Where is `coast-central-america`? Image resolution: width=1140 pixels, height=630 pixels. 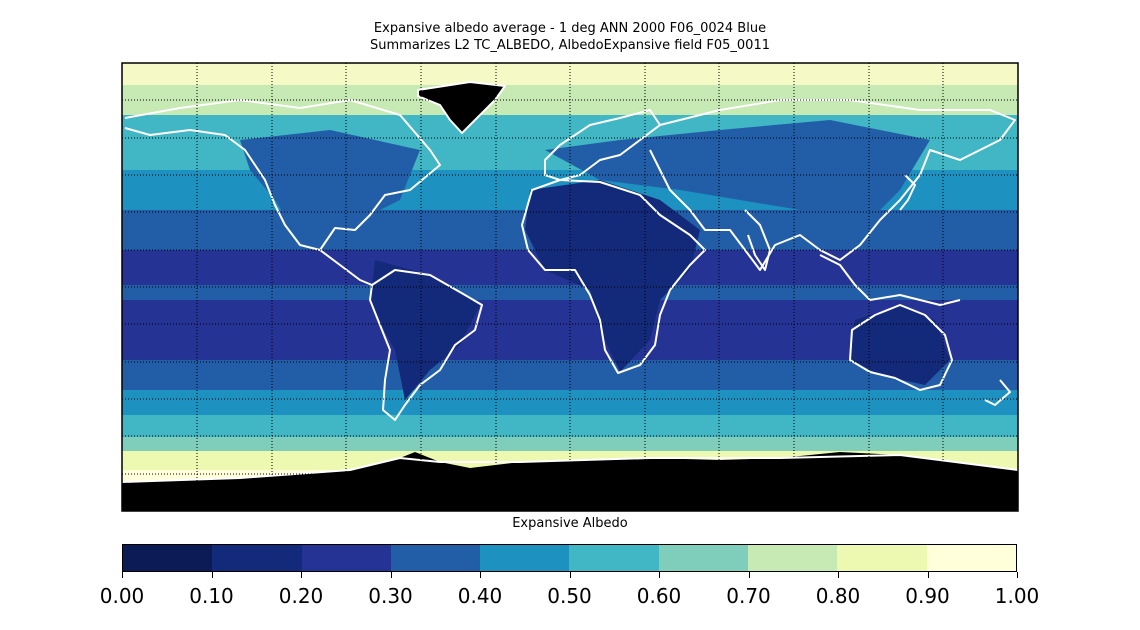
coast-central-america is located at coordinates (346, 267).